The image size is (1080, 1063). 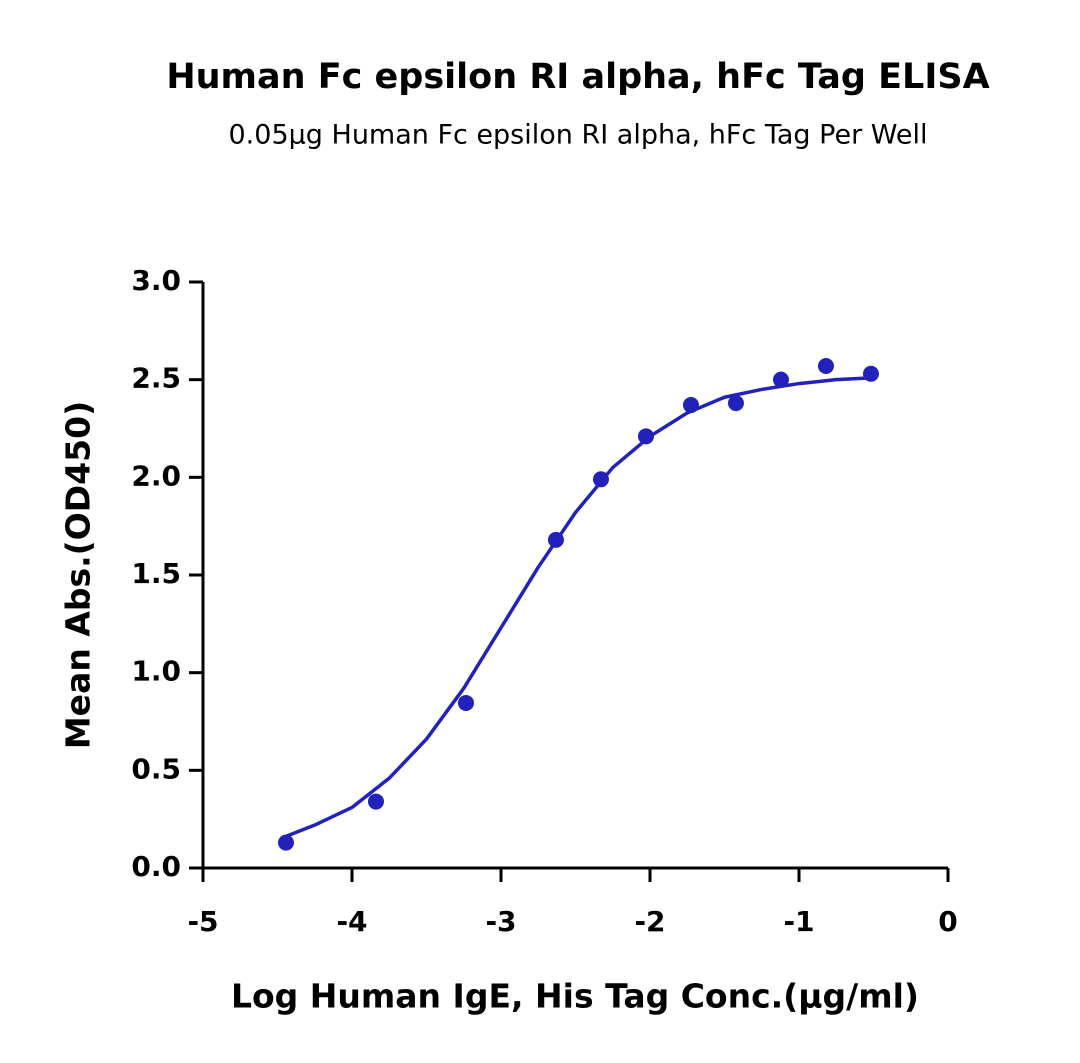 I want to click on y-tick-label: 0.5, so click(x=156, y=768).